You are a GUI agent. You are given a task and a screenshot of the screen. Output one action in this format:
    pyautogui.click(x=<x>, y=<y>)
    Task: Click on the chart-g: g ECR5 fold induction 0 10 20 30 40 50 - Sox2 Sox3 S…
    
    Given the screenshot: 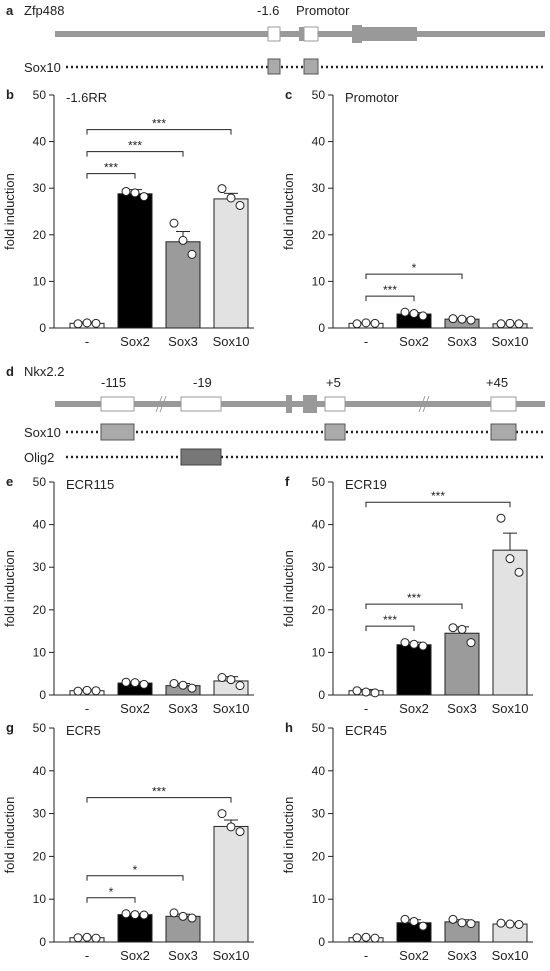 What is the action you would take?
    pyautogui.click(x=128, y=841)
    